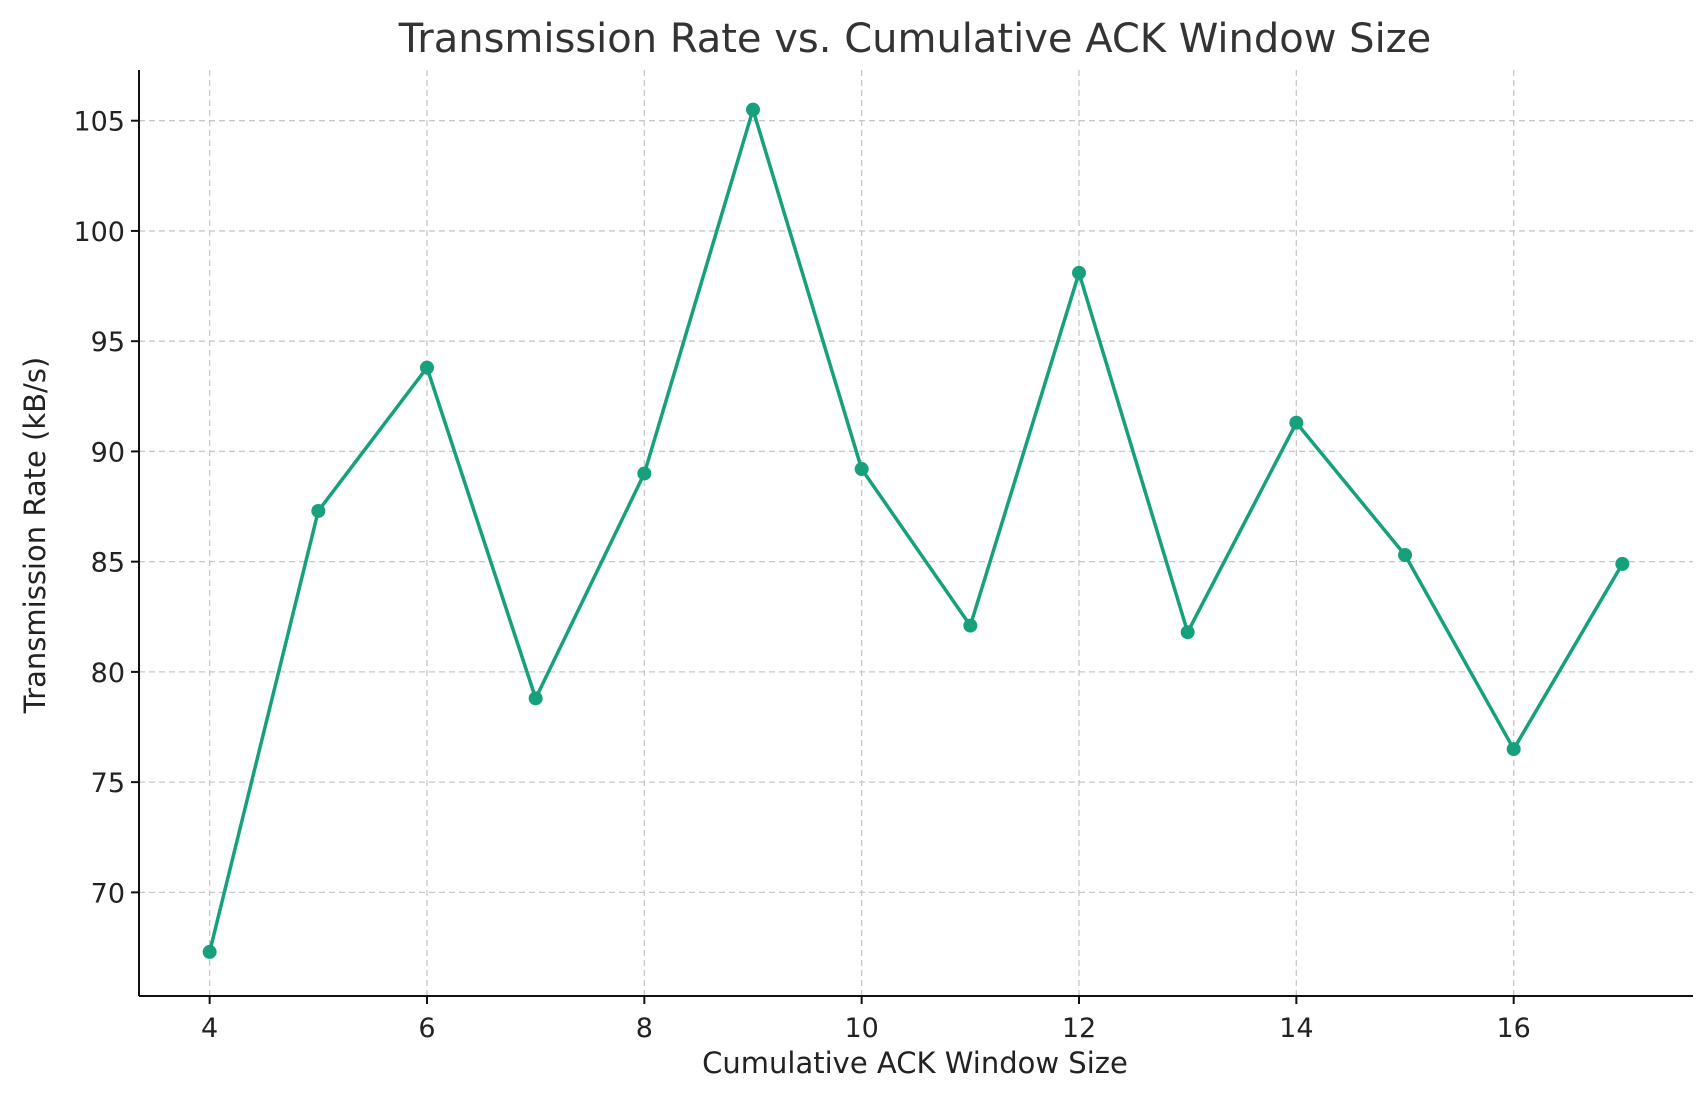 Image resolution: width=1707 pixels, height=1101 pixels. I want to click on y-tick-label: 105, so click(99, 122).